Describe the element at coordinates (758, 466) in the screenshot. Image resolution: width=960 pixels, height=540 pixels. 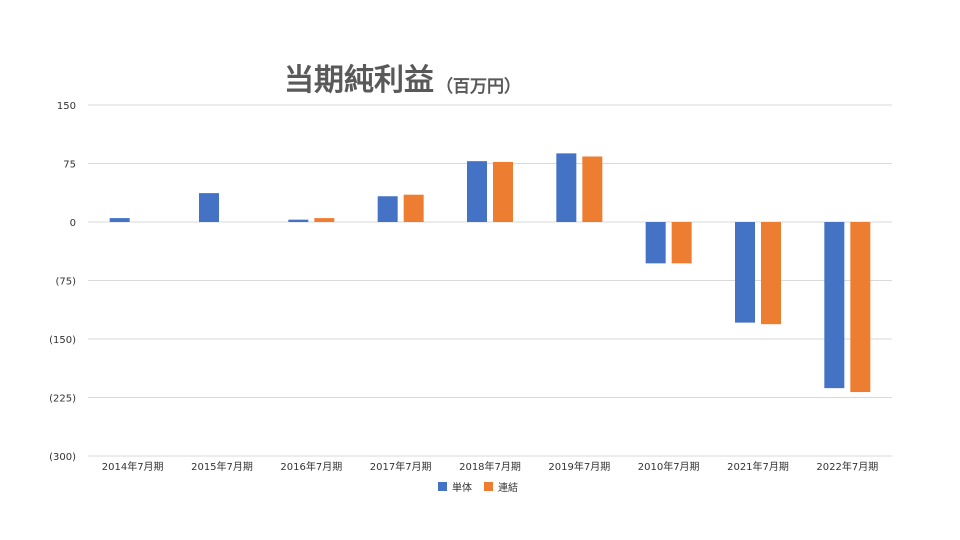
I see `x-tick-label: 2021年7月期` at that location.